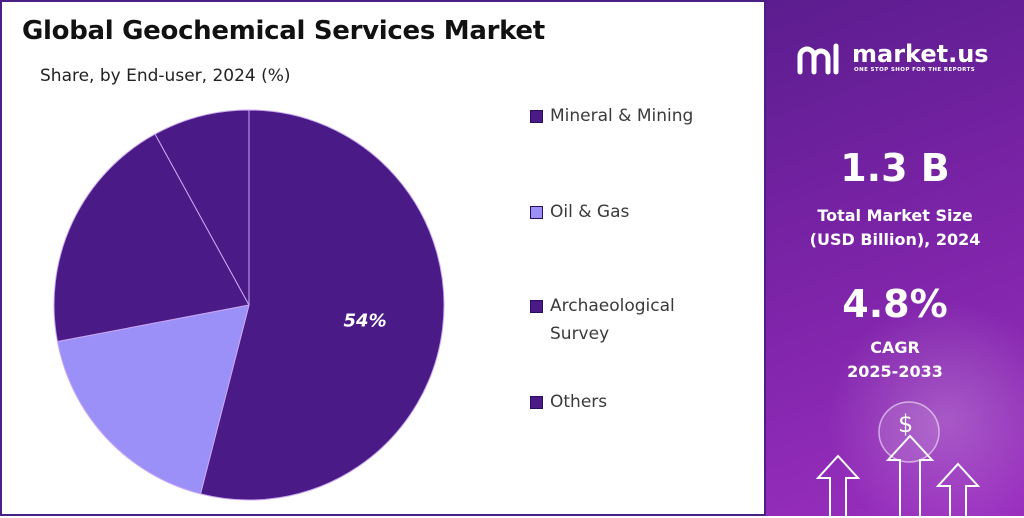 This screenshot has width=1024, height=518. Describe the element at coordinates (915, 70) in the screenshot. I see `brand-tagline: ONE STOP SHOP FOR THE REPORTS` at that location.